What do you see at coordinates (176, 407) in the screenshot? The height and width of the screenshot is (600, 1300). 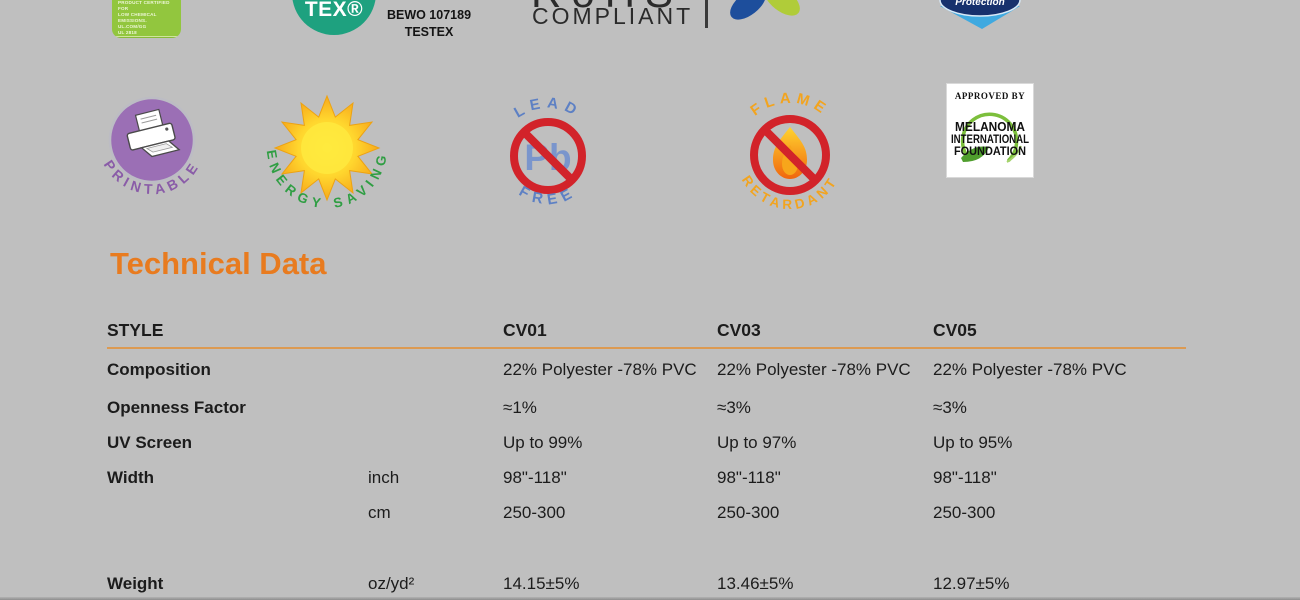 I see `row-label: Openness Factor` at bounding box center [176, 407].